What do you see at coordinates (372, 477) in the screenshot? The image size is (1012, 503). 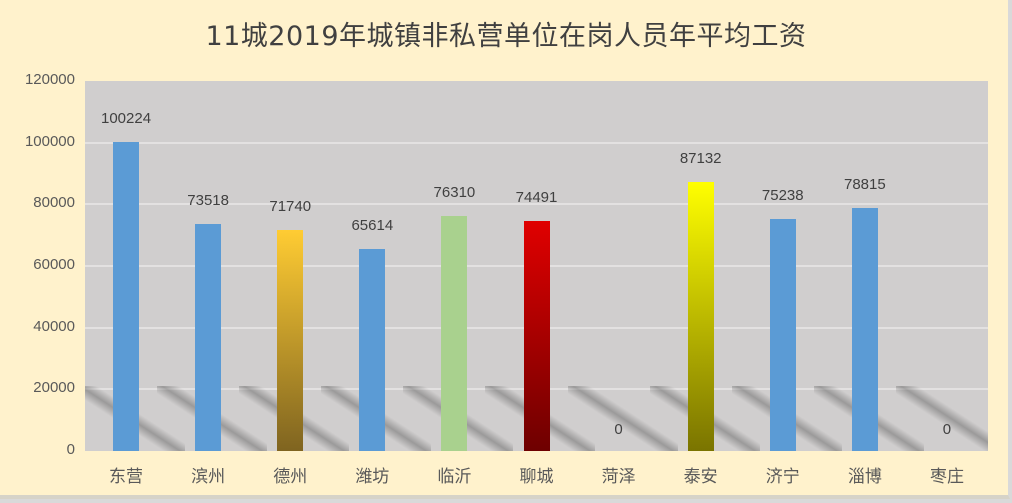 I see `x-tick-label: 潍坊` at bounding box center [372, 477].